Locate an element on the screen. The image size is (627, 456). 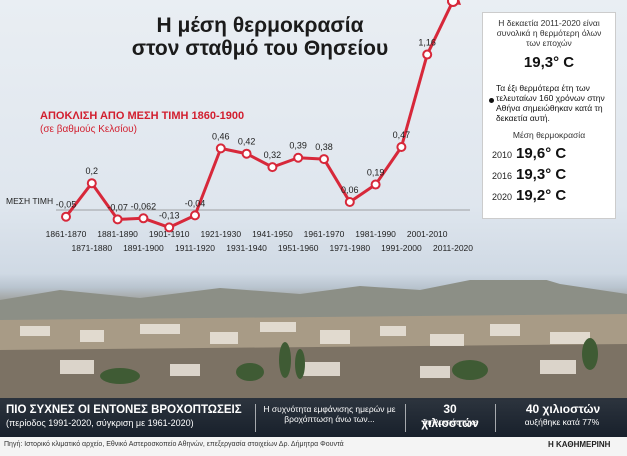
x-tick-label: 1921-1930 is located at coordinates (220, 234).